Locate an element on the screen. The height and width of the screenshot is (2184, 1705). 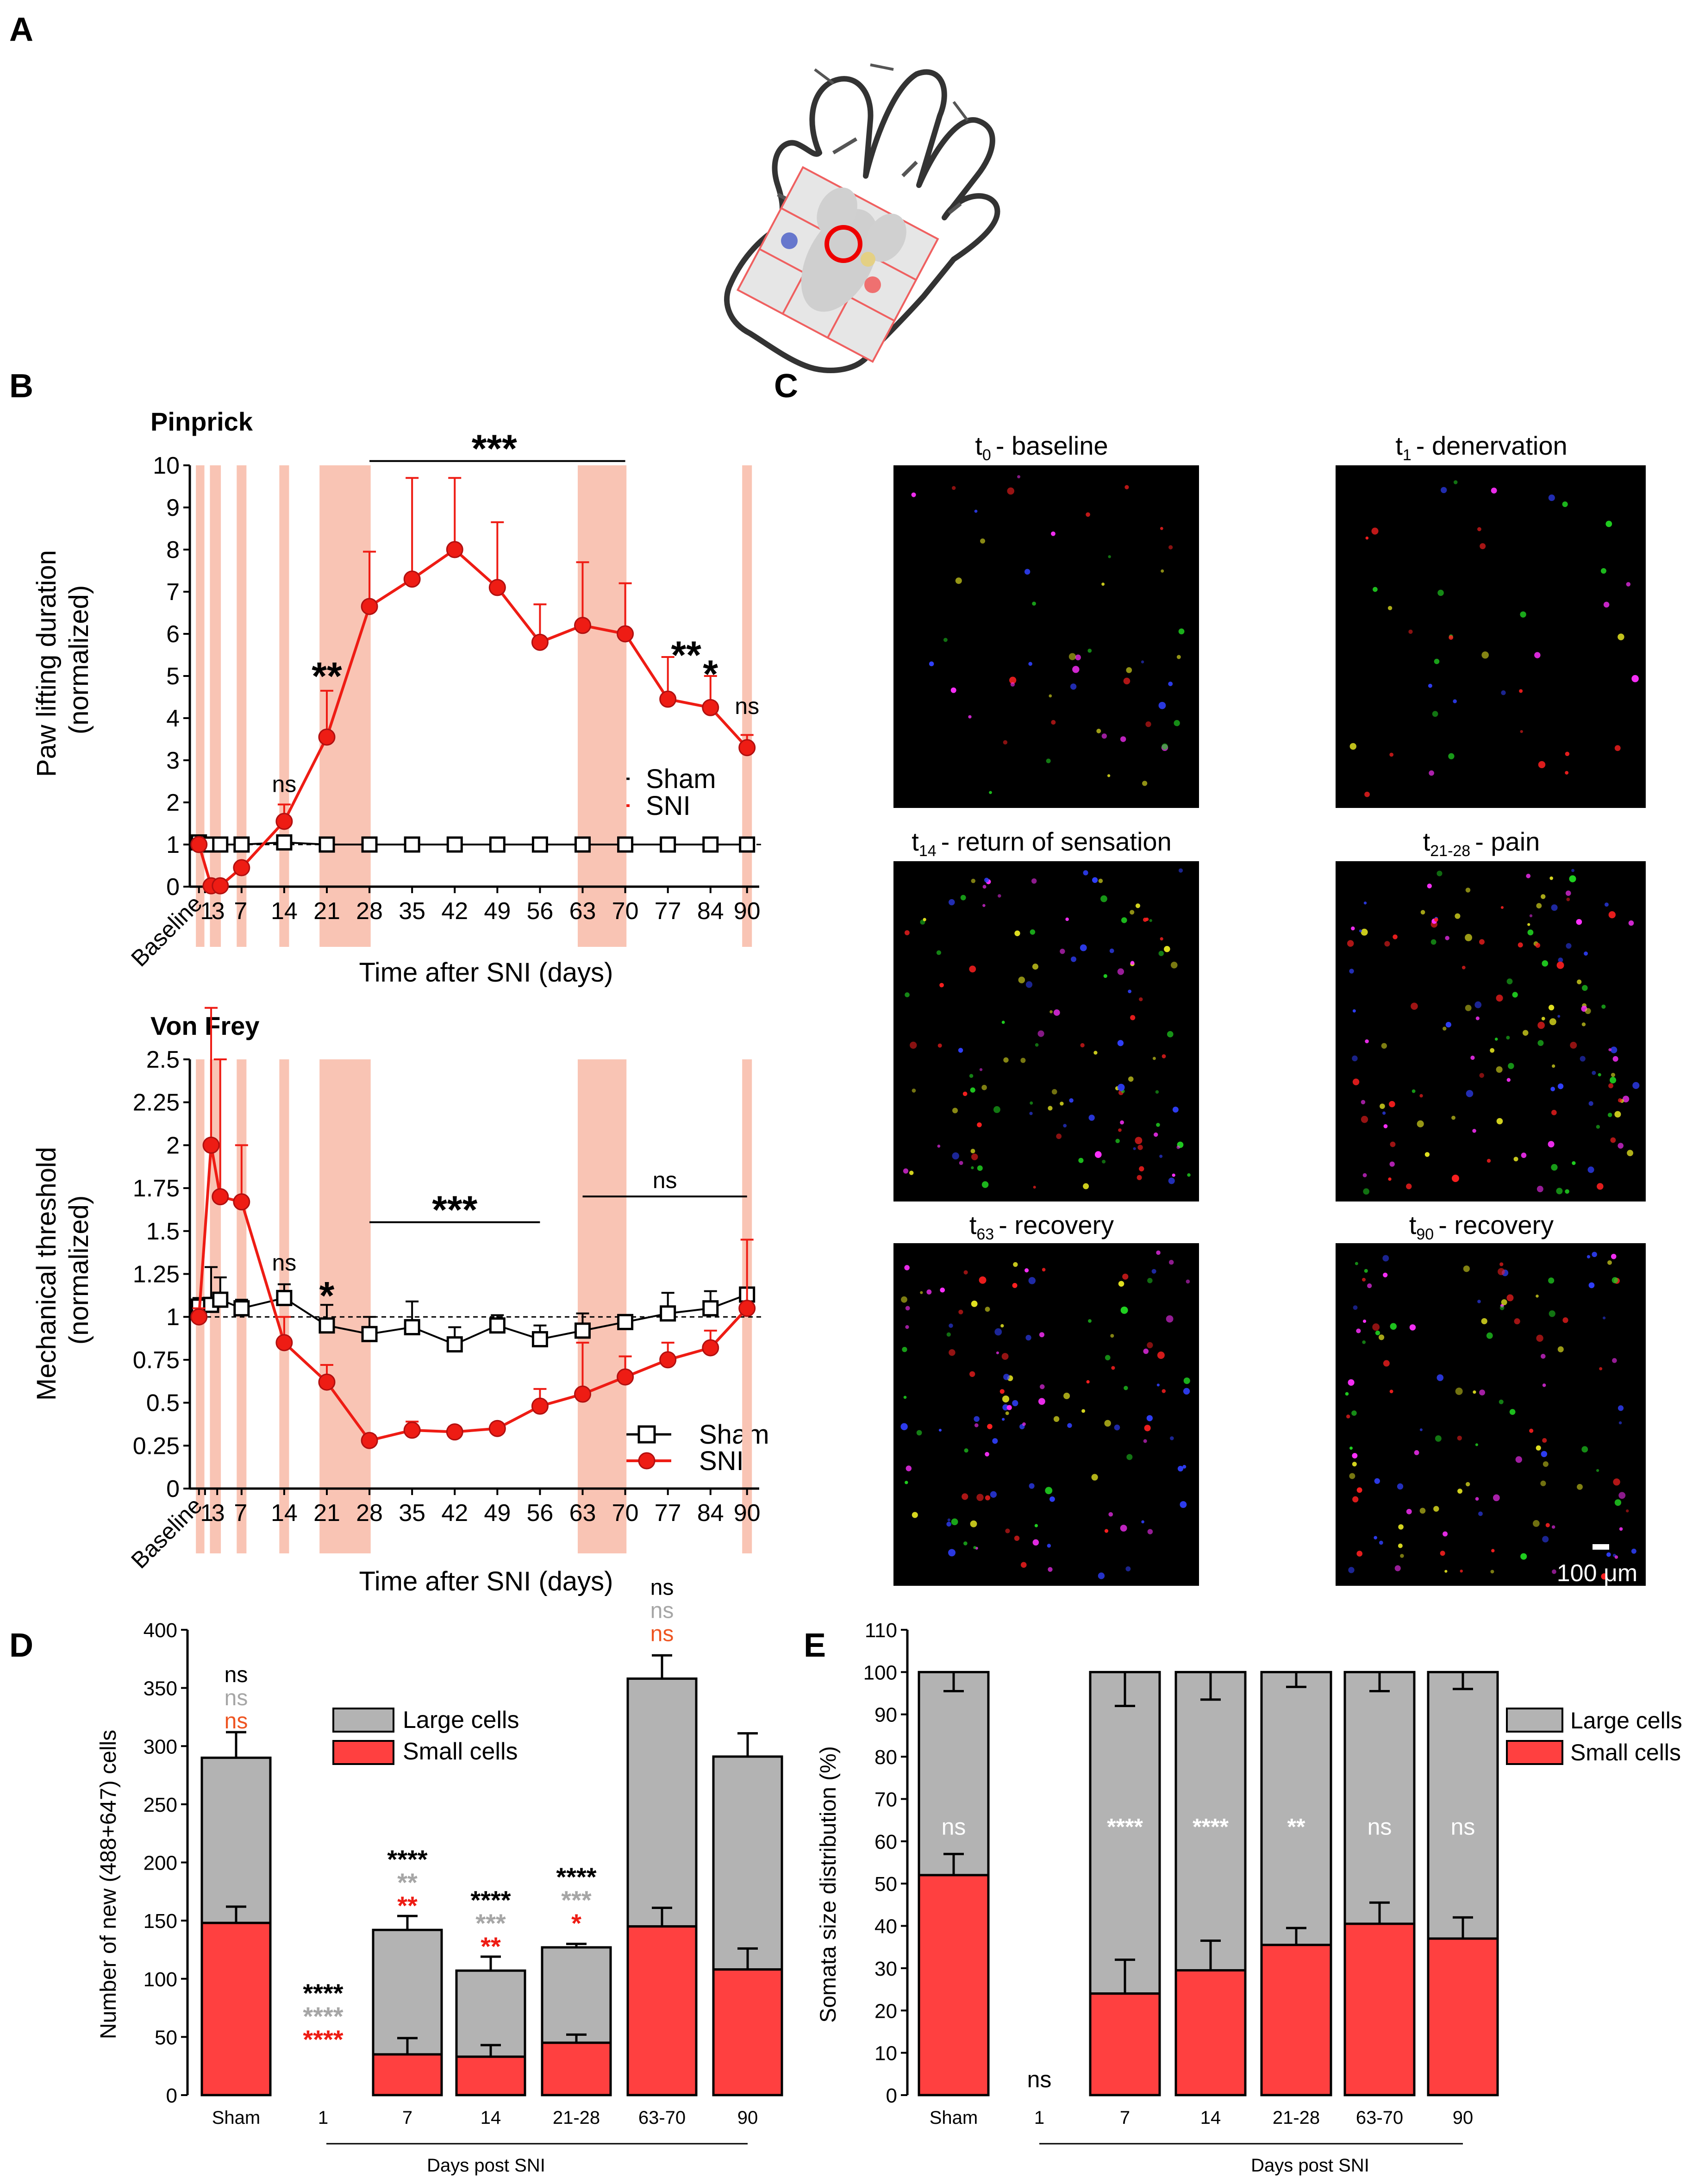
tile-subscript: 14 is located at coordinates (928, 851).